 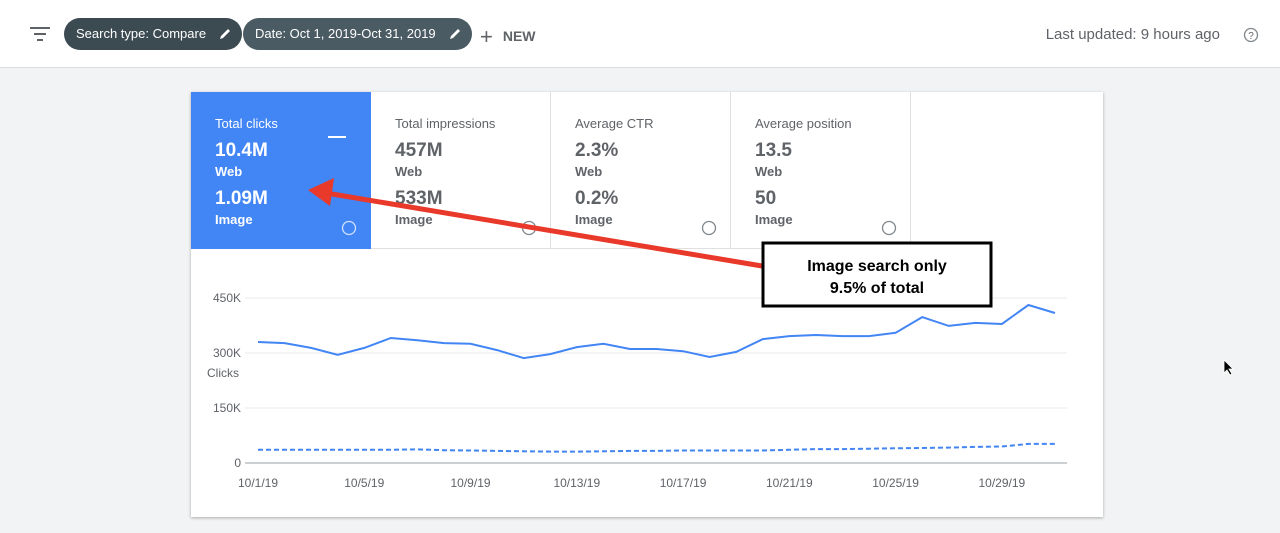 I want to click on metric-label: Total clicks, so click(x=246, y=123).